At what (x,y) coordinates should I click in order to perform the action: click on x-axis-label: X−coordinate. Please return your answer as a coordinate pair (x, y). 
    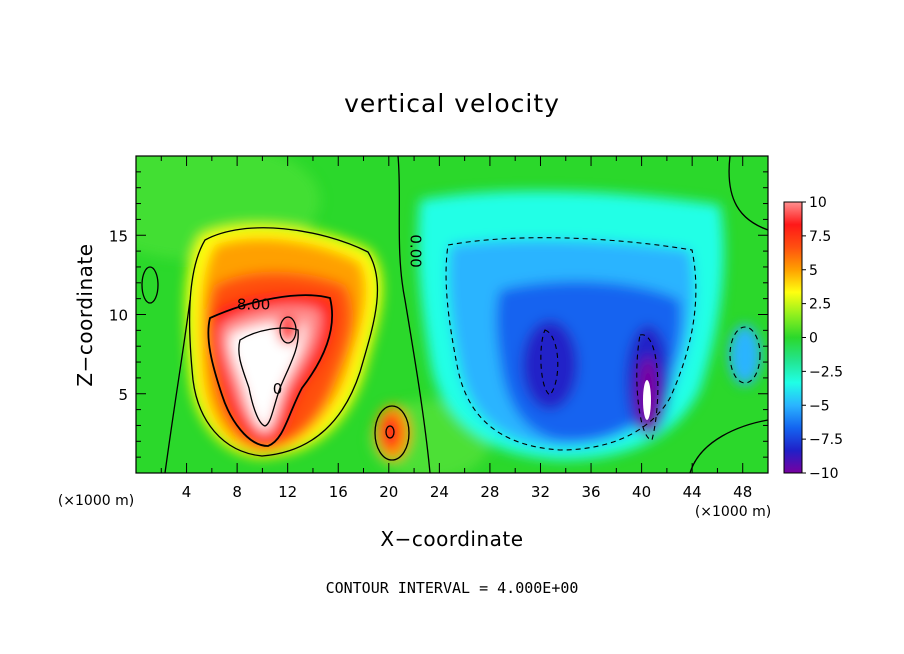
    Looking at the image, I should click on (451, 539).